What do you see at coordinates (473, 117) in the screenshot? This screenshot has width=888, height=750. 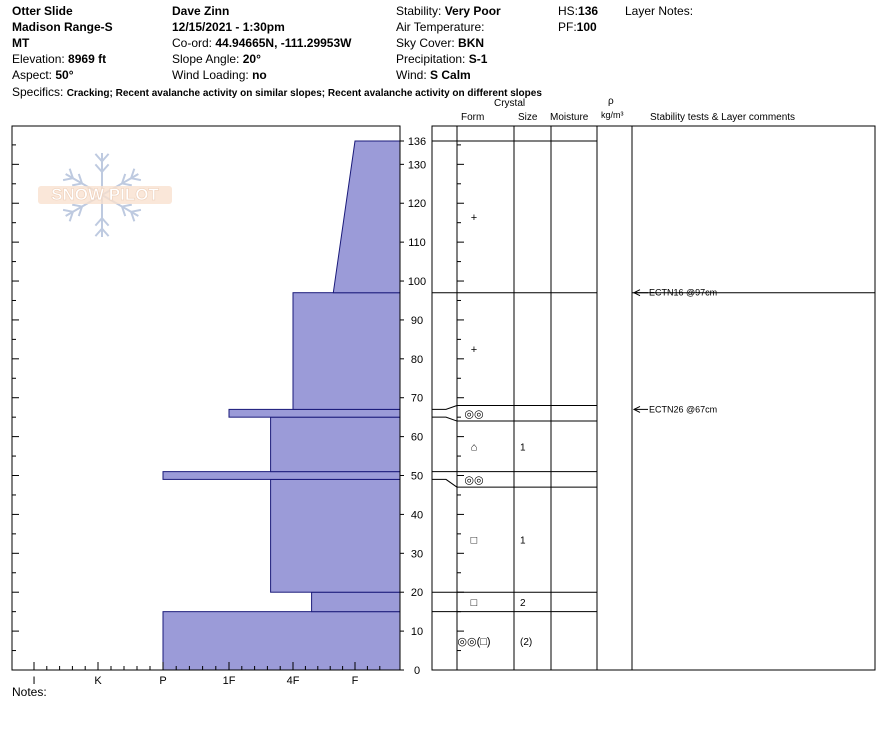 I see `form-header: Form` at bounding box center [473, 117].